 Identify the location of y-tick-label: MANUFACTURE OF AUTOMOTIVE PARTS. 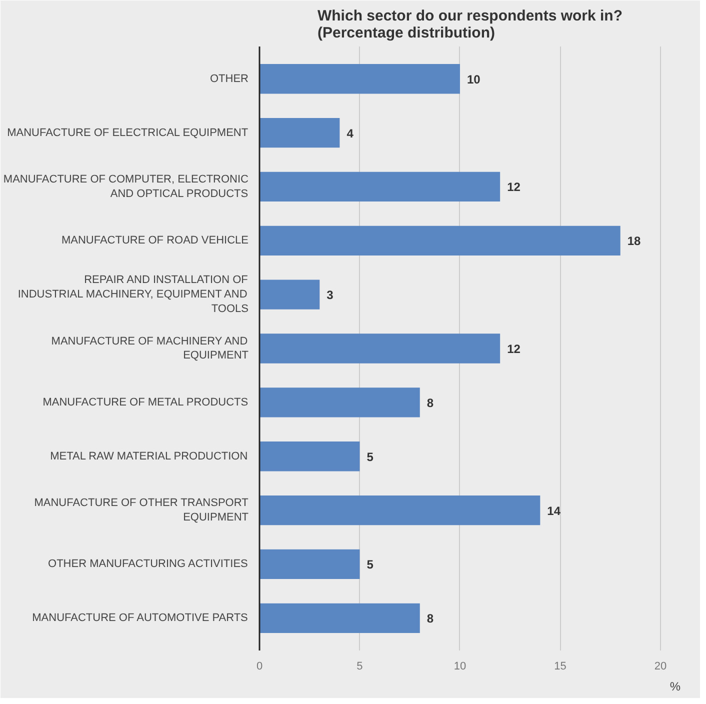
(140, 618).